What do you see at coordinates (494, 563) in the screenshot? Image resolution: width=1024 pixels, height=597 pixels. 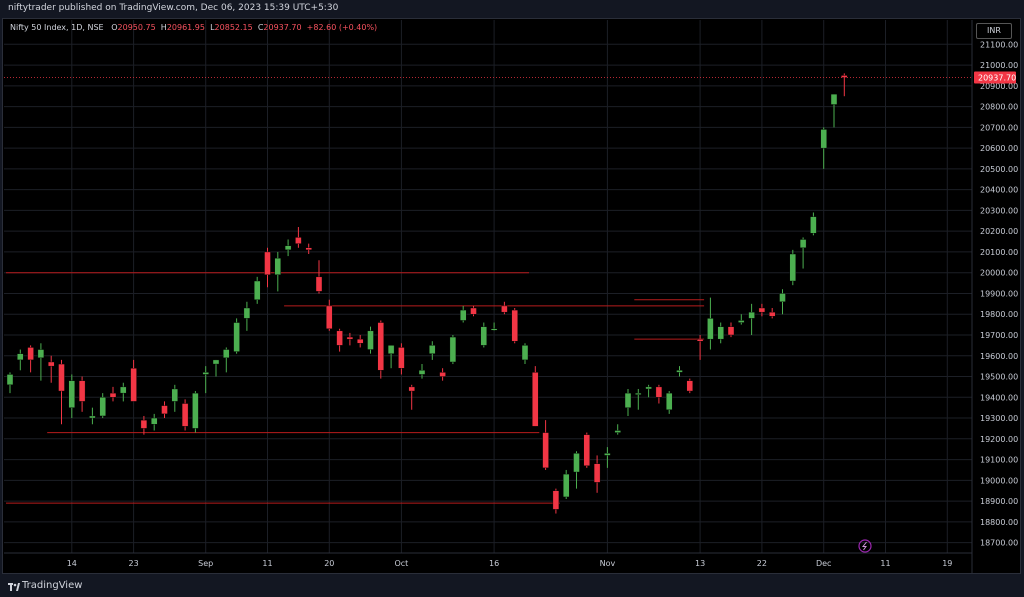 I see `x-tick-label: 16` at bounding box center [494, 563].